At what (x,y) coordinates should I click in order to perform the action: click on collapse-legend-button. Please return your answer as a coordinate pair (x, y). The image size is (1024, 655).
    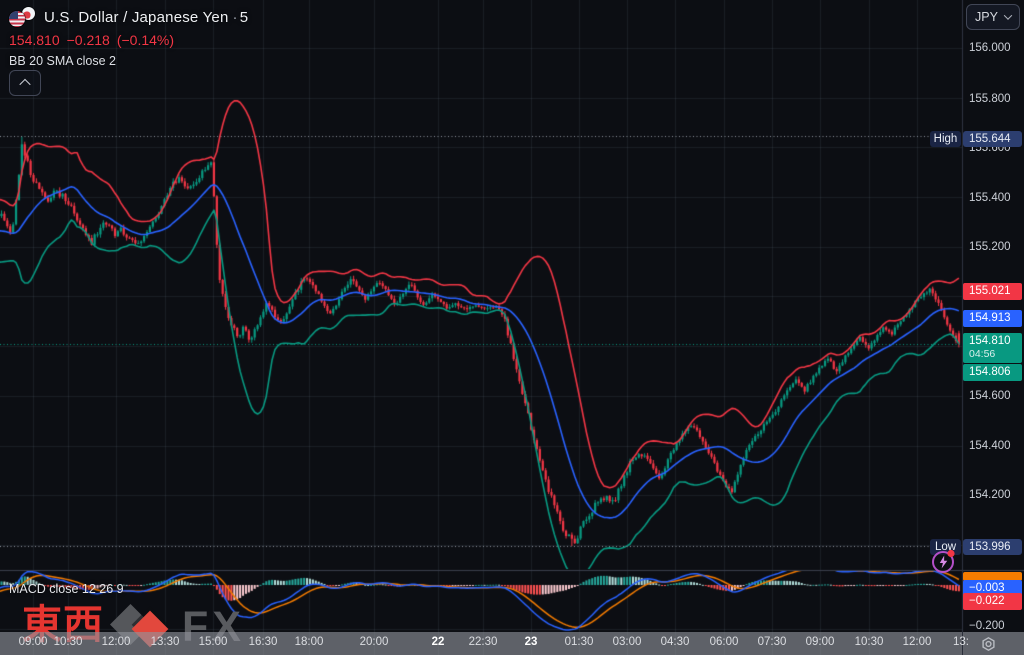
    Looking at the image, I should click on (25, 83).